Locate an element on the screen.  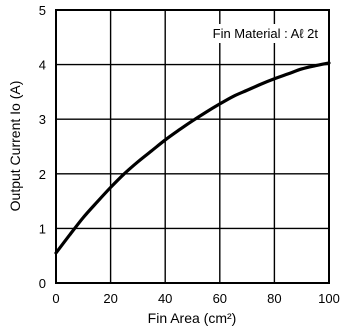
annotation-background is located at coordinates (254, 33).